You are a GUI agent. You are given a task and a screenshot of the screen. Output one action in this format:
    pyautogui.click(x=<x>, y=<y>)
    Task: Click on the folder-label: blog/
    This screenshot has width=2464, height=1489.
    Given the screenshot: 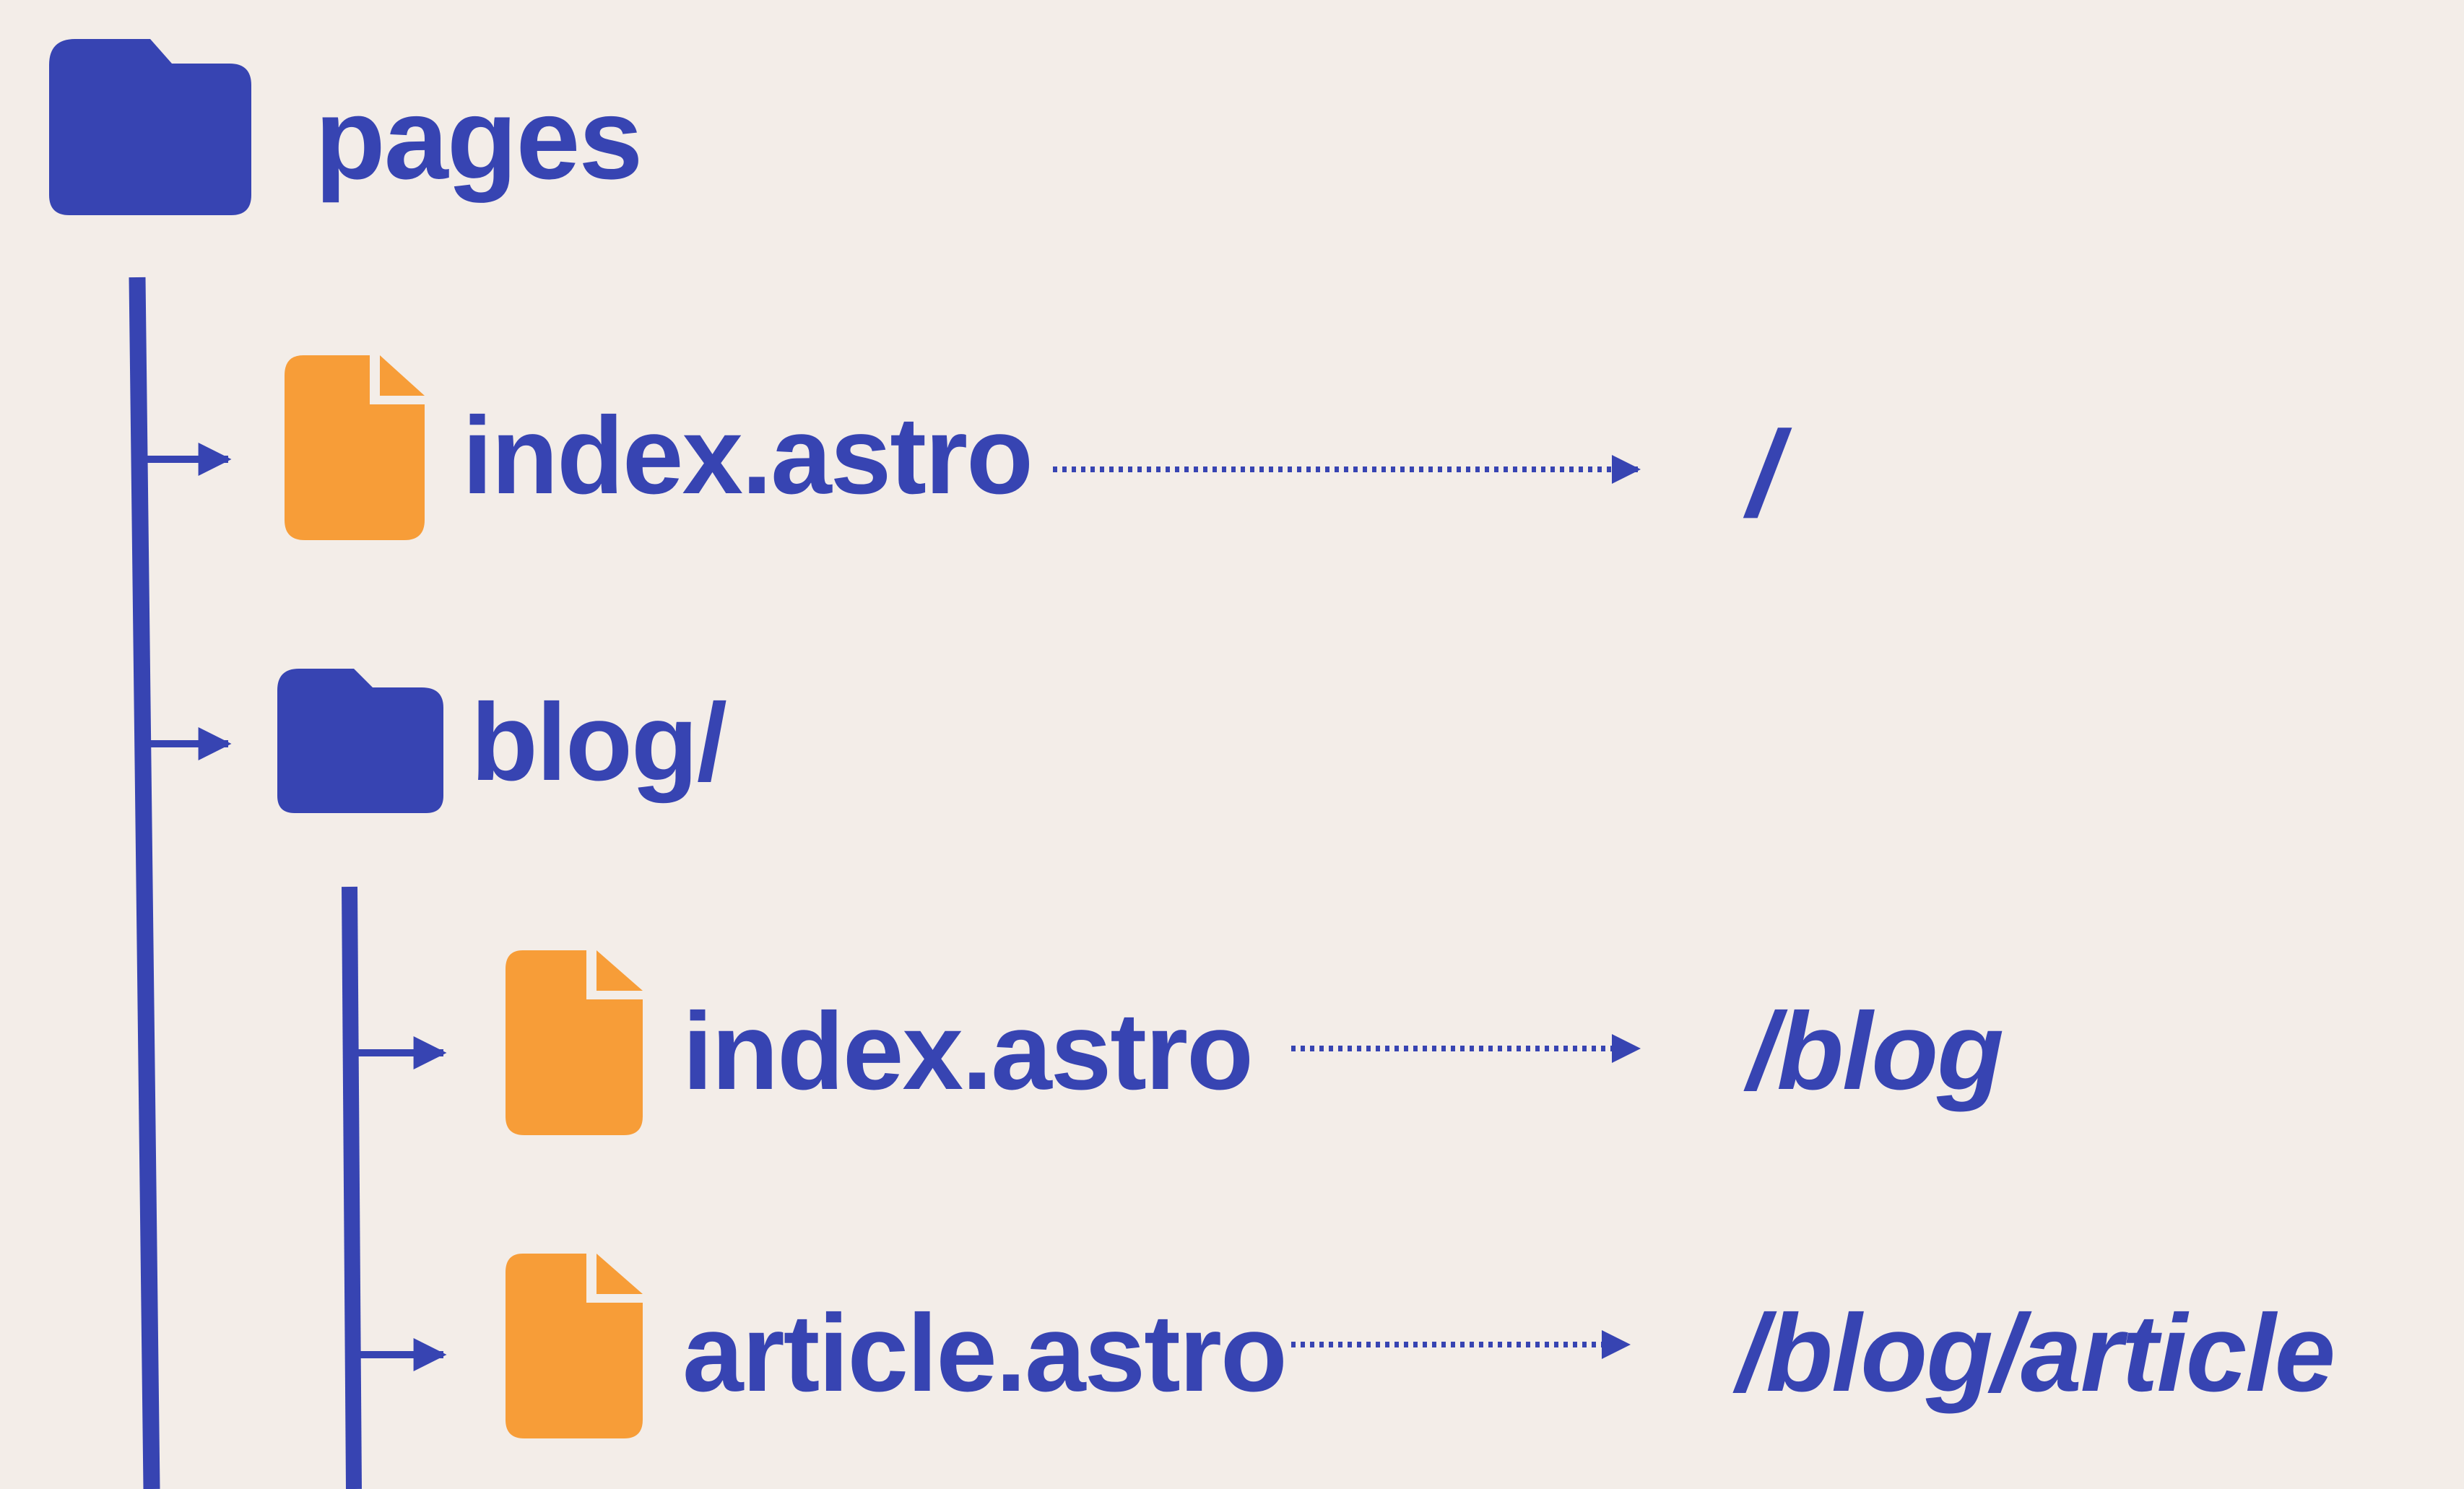 What is the action you would take?
    pyautogui.click(x=599, y=742)
    